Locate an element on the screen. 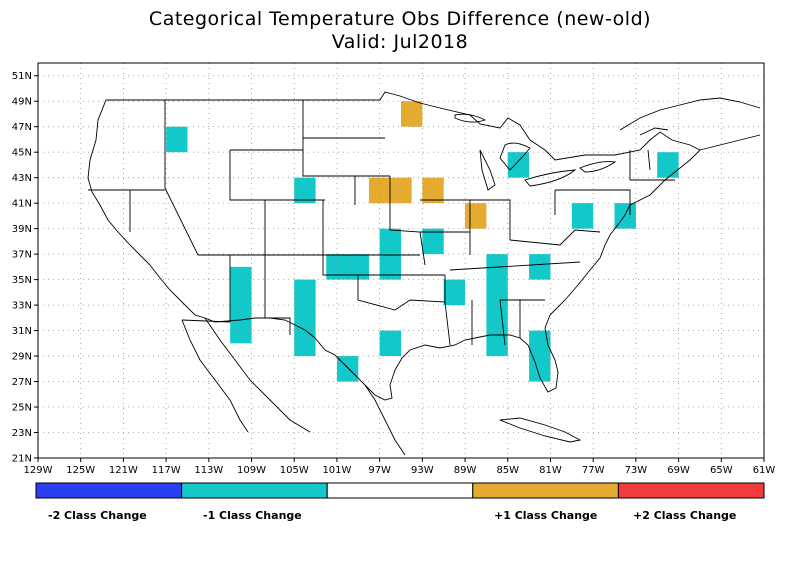 This screenshot has width=800, height=568. lon-tick-label: 85W is located at coordinates (507, 470).